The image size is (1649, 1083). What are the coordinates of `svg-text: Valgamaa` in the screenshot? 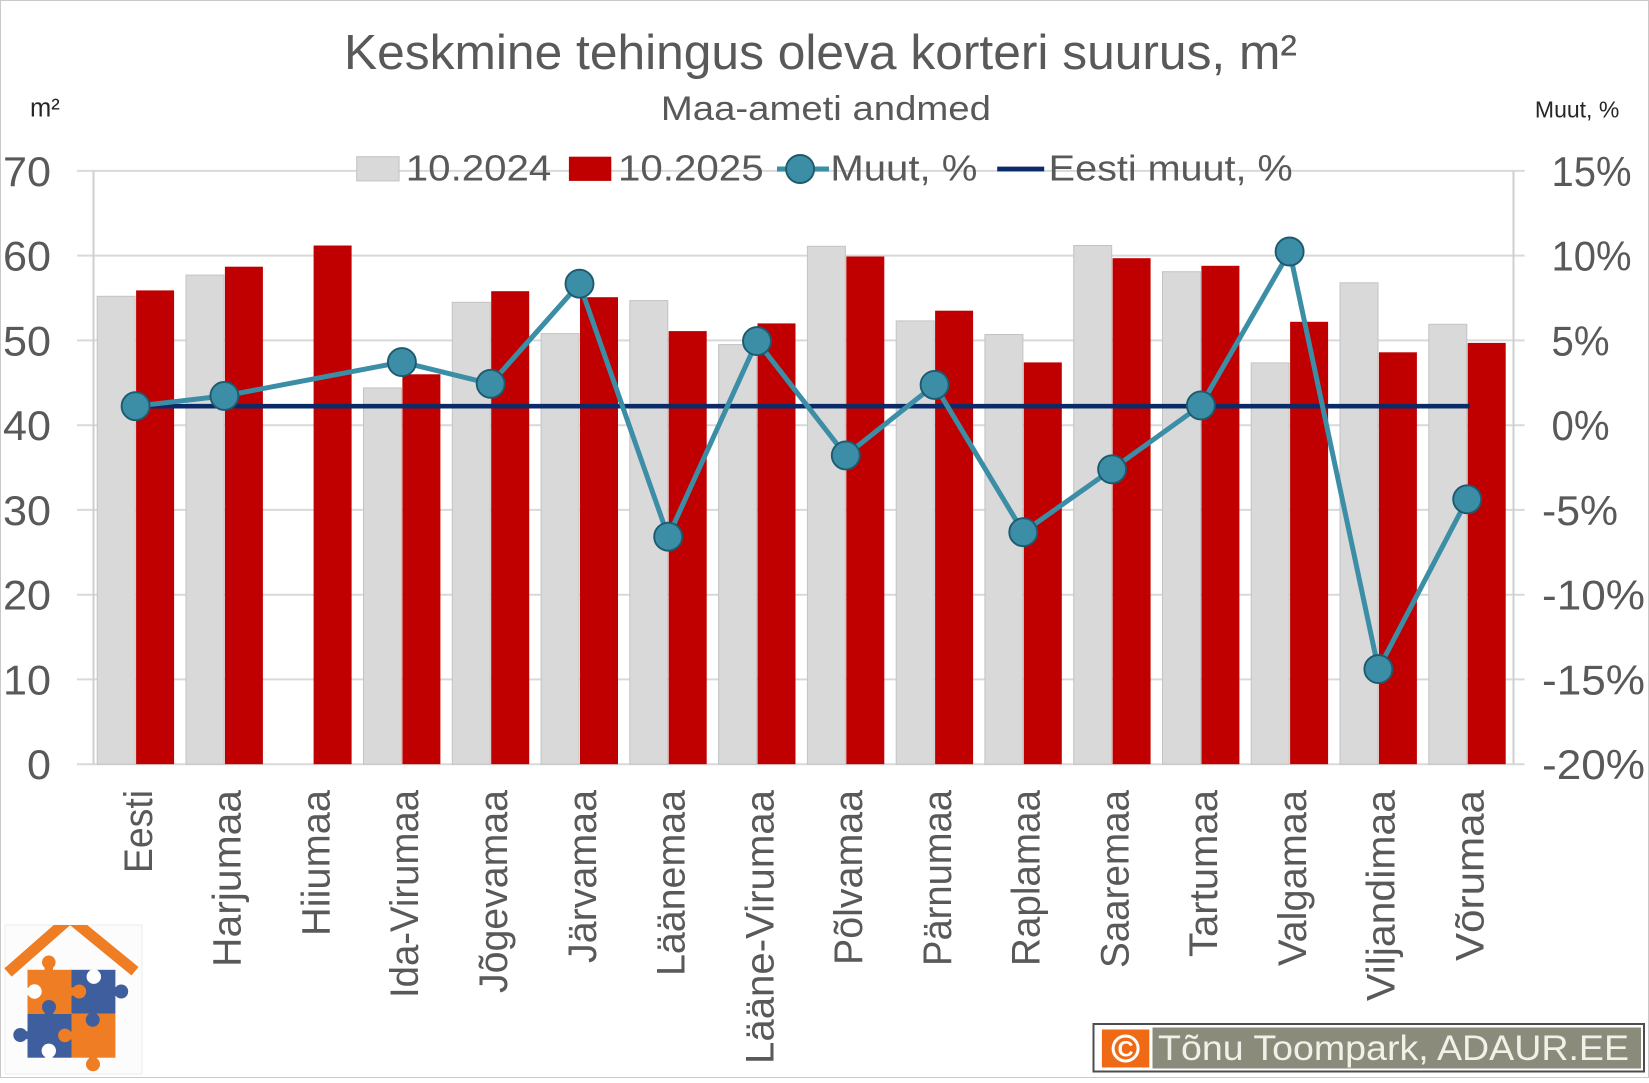 It's located at (1293, 877).